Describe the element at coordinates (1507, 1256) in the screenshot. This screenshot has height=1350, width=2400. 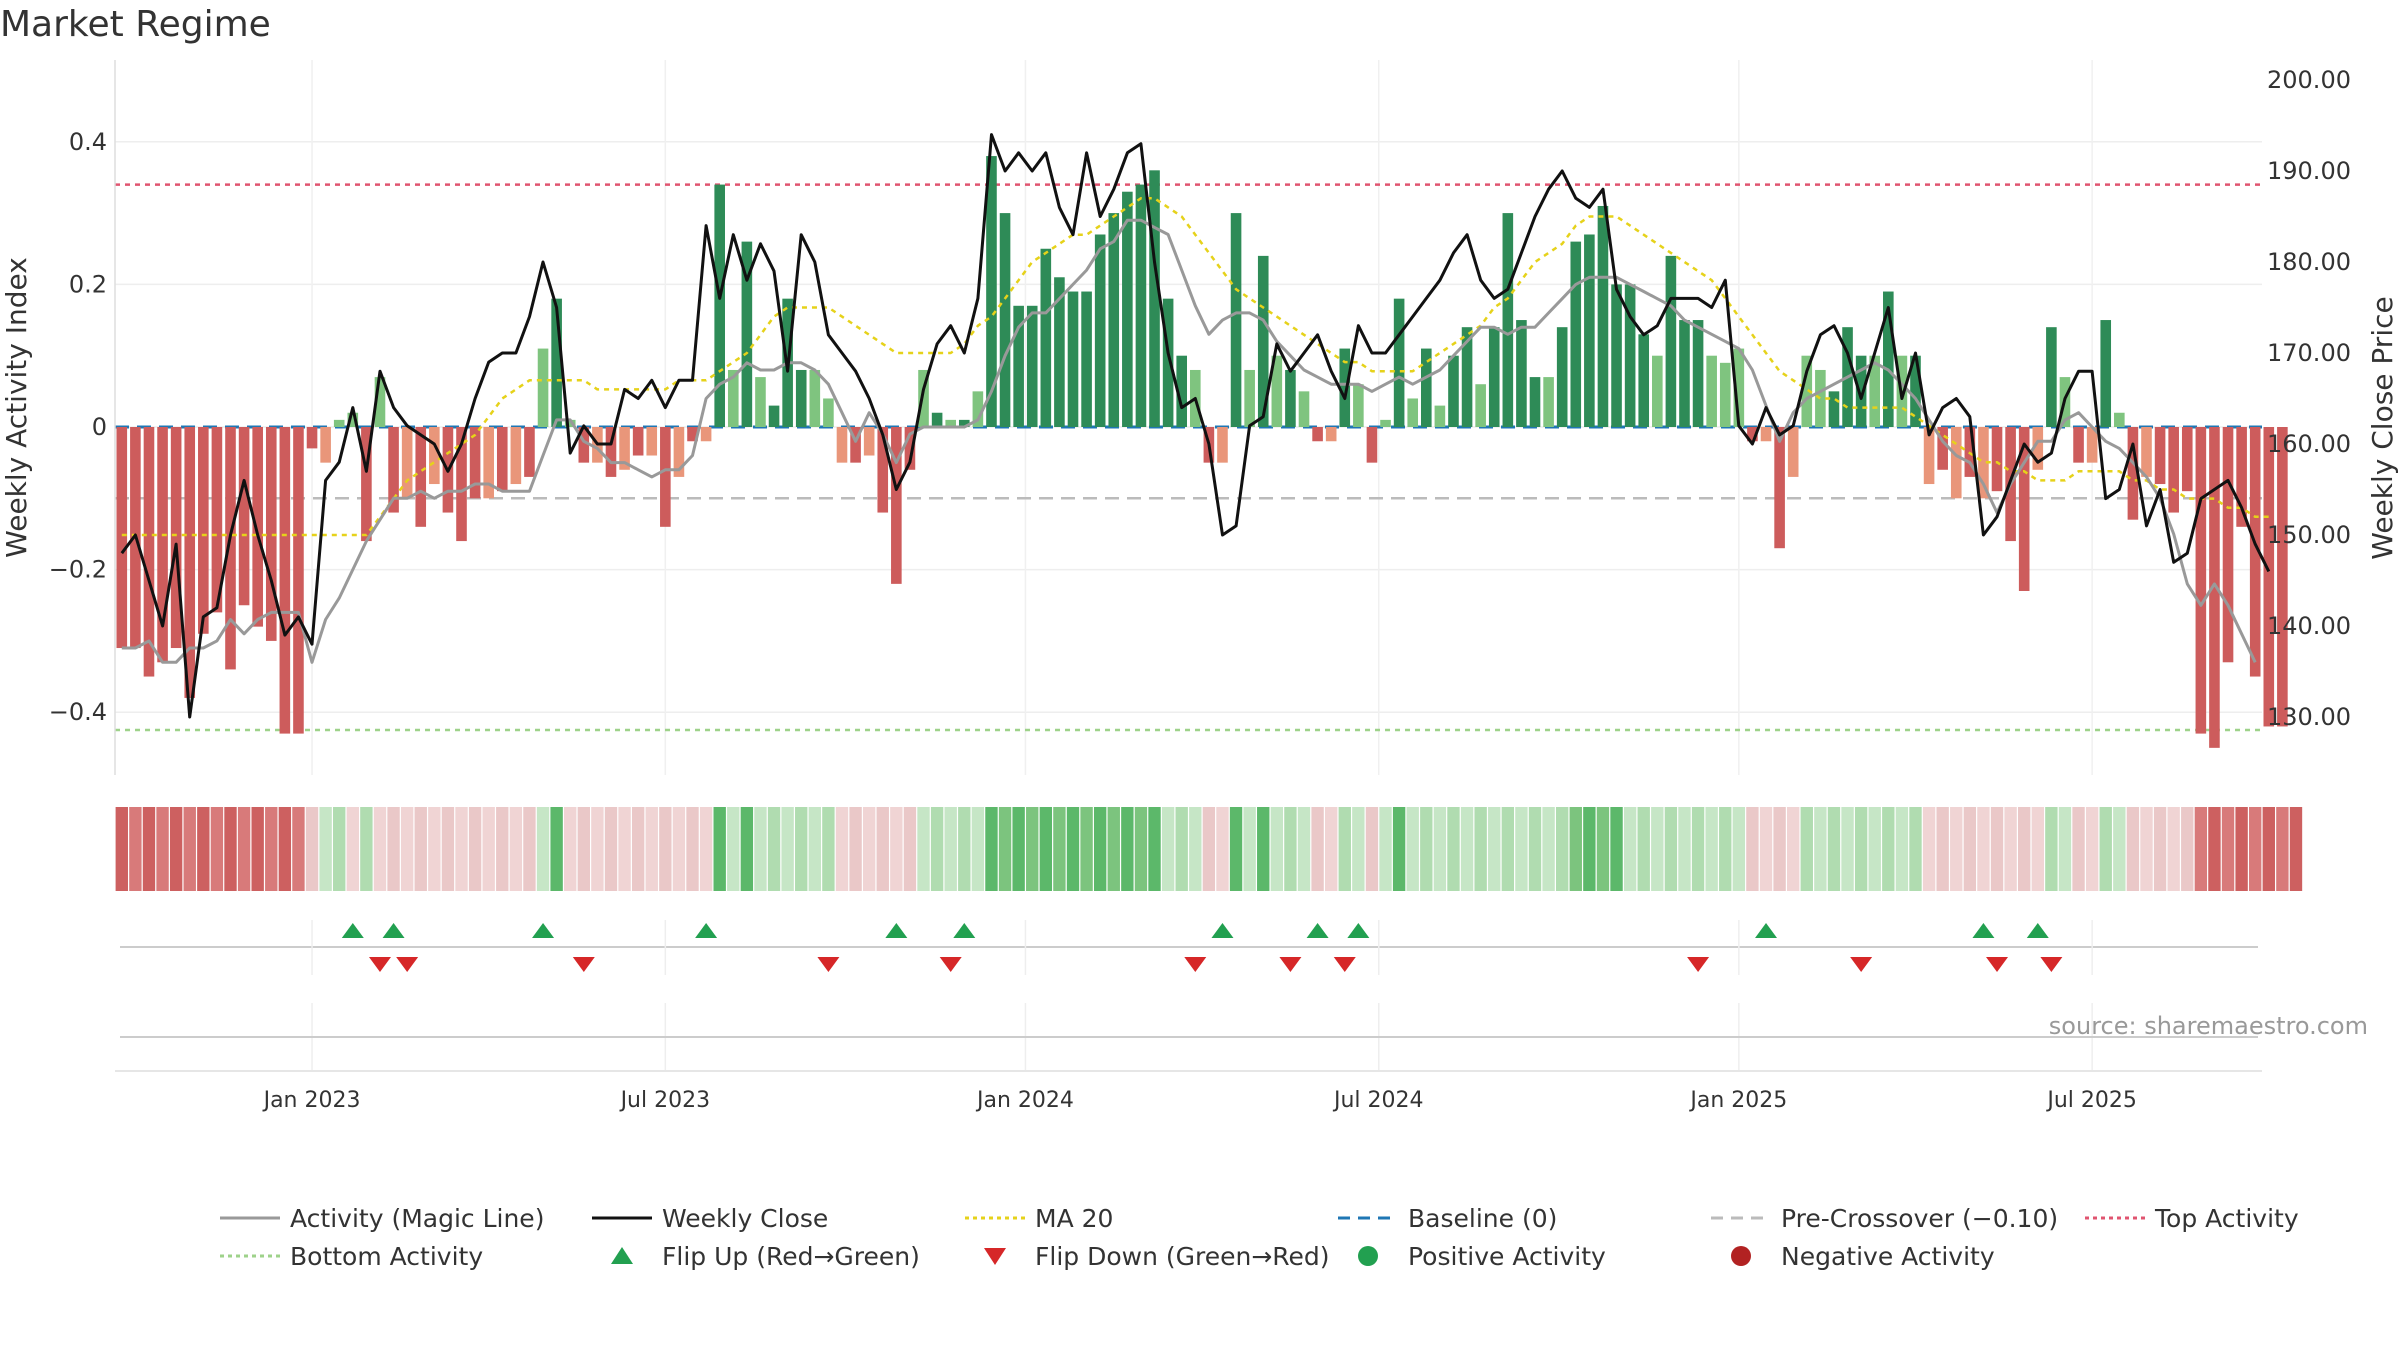
I see `legend-label: Positive Activity` at that location.